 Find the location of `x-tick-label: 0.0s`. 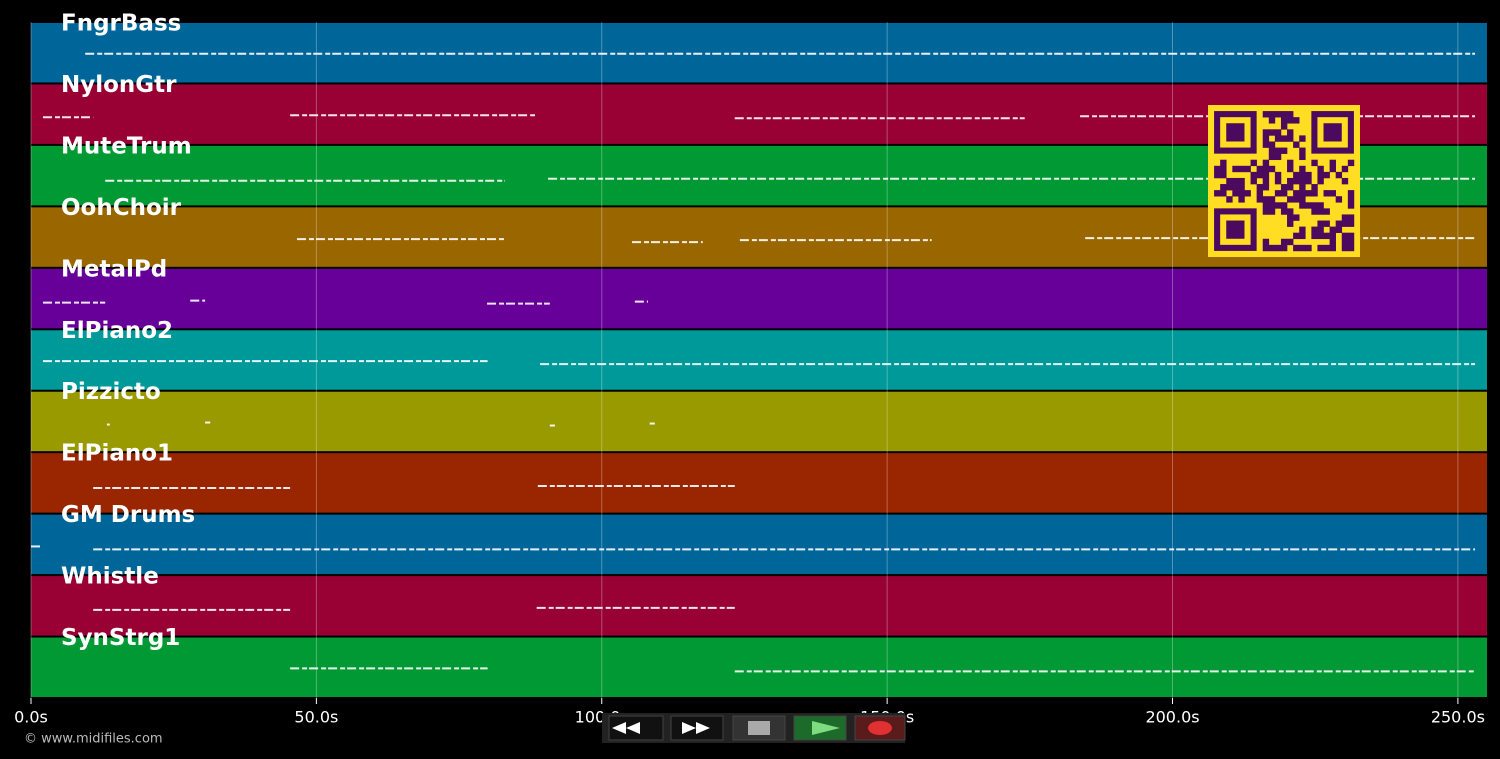

x-tick-label: 0.0s is located at coordinates (31, 717).